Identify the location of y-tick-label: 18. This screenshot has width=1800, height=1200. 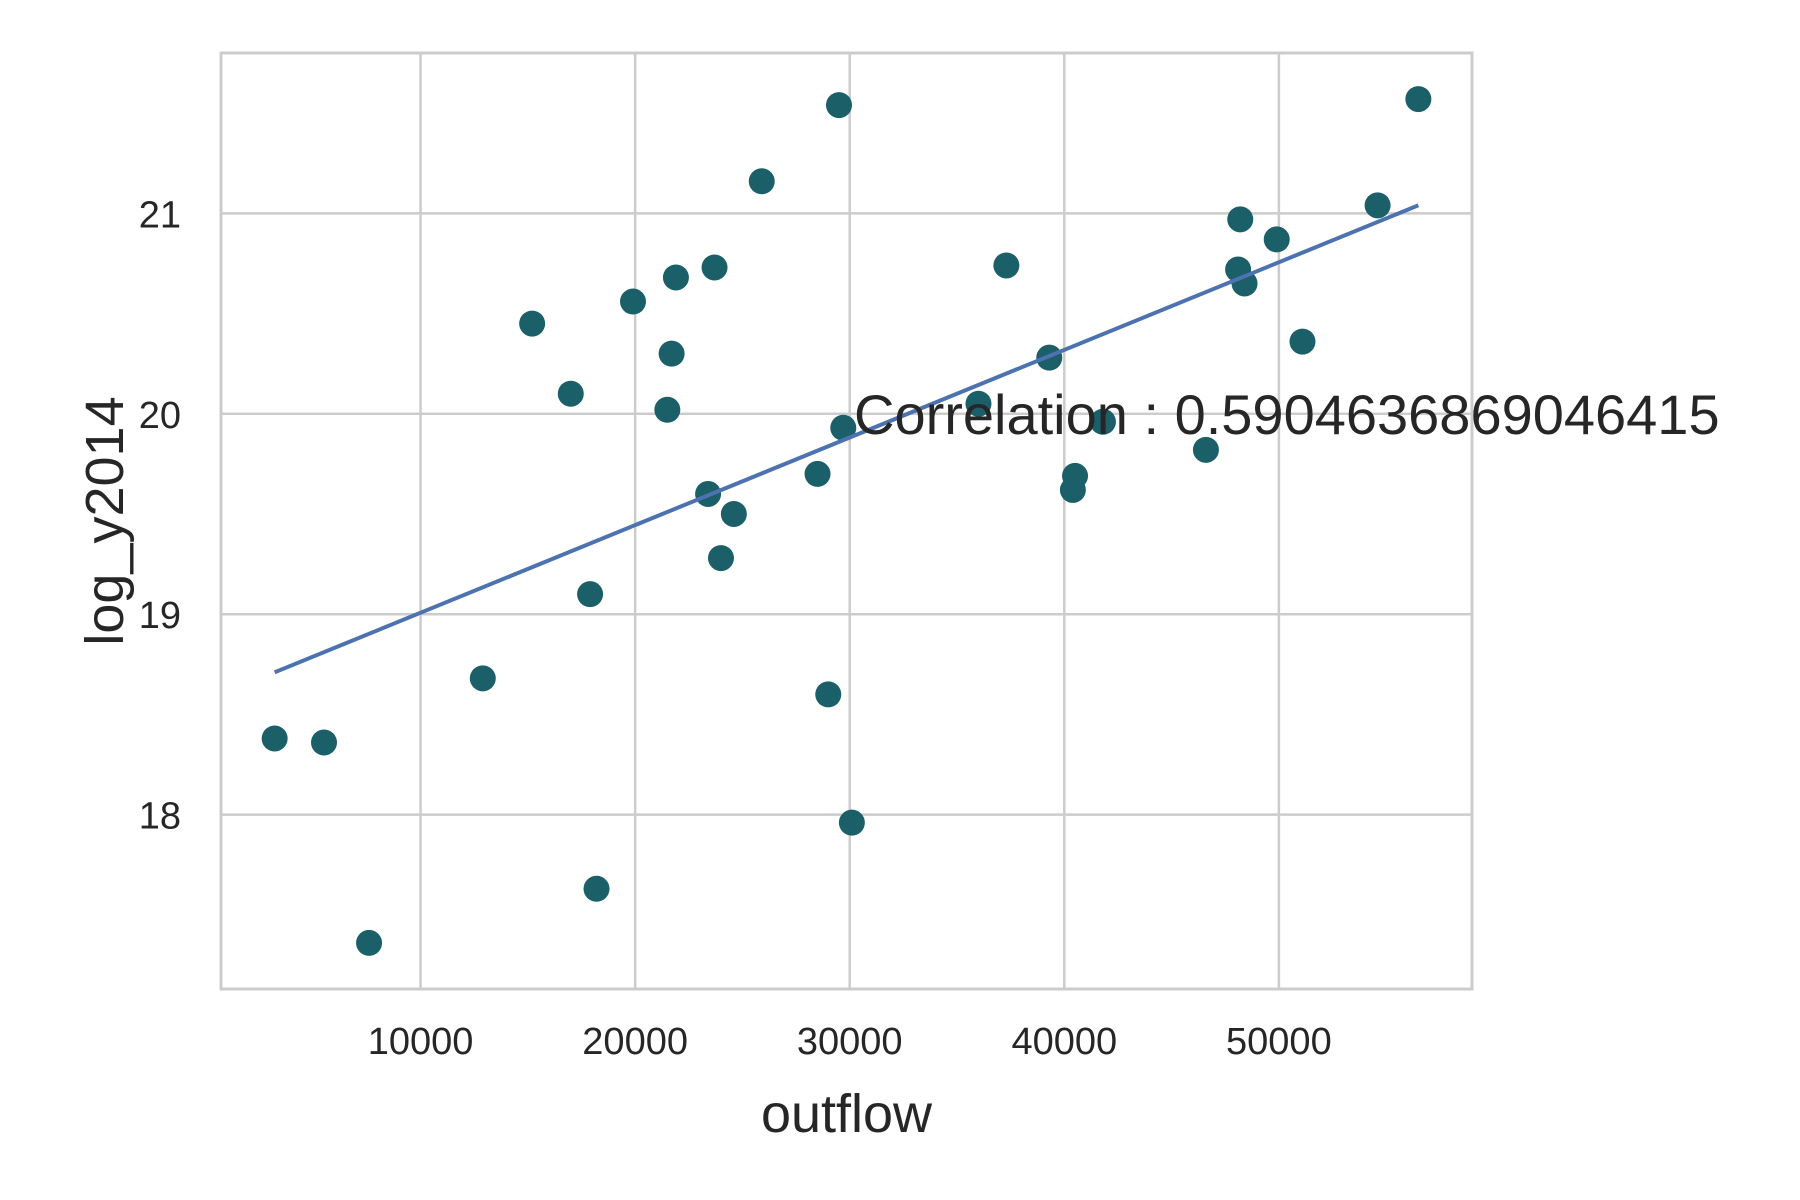
(160, 817).